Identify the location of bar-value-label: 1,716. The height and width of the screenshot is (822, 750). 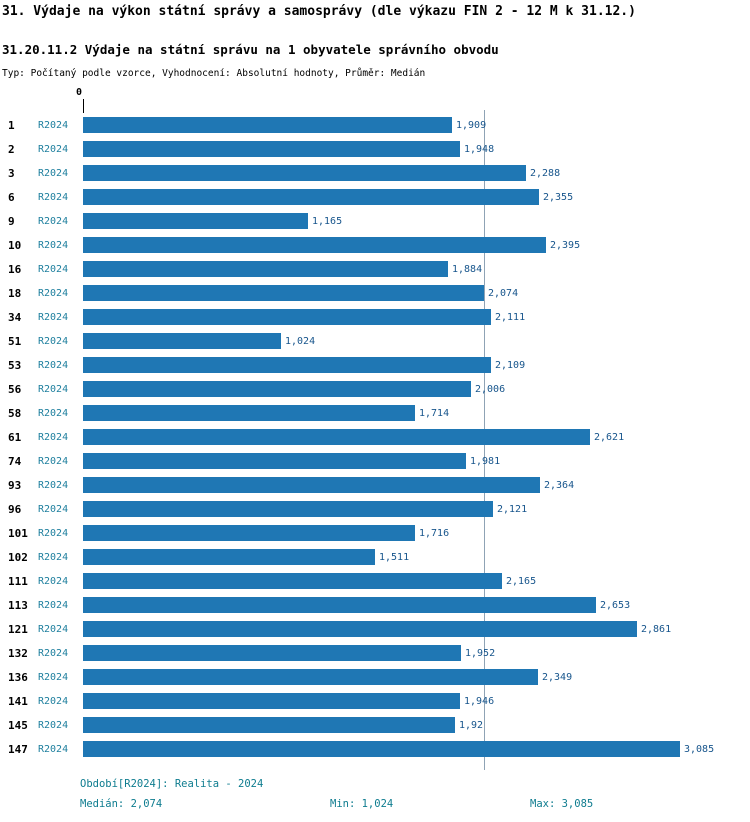
(434, 533).